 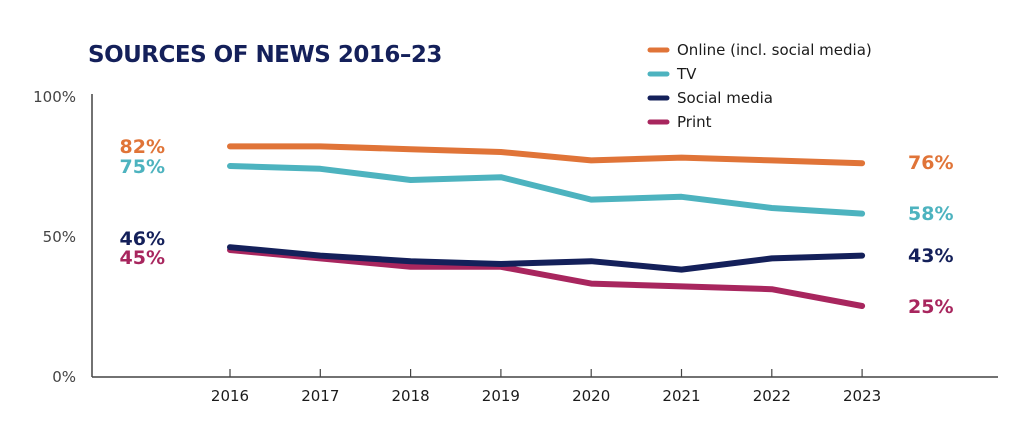 I want to click on start-value-label-print: 45%, so click(x=142, y=258).